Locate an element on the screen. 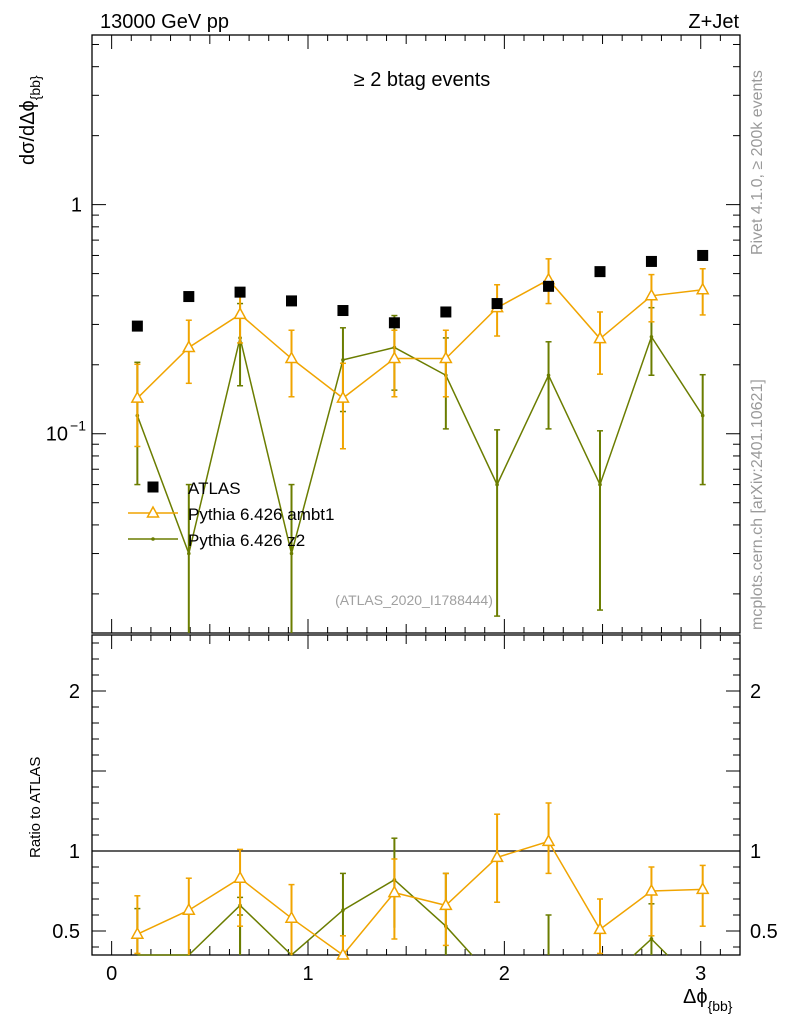  x-tick-label: 3 is located at coordinates (700, 974).